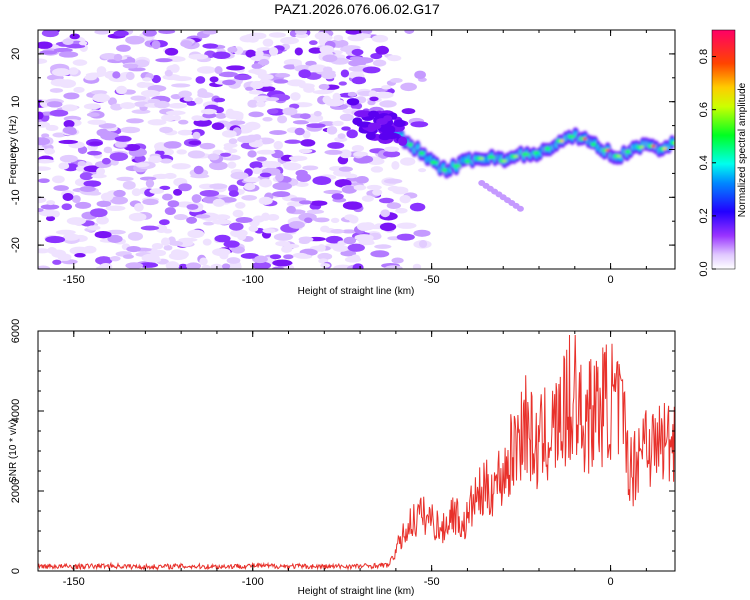 Image resolution: width=750 pixels, height=600 pixels. Describe the element at coordinates (382, 121) in the screenshot. I see `heatmap-transition-cell` at that location.